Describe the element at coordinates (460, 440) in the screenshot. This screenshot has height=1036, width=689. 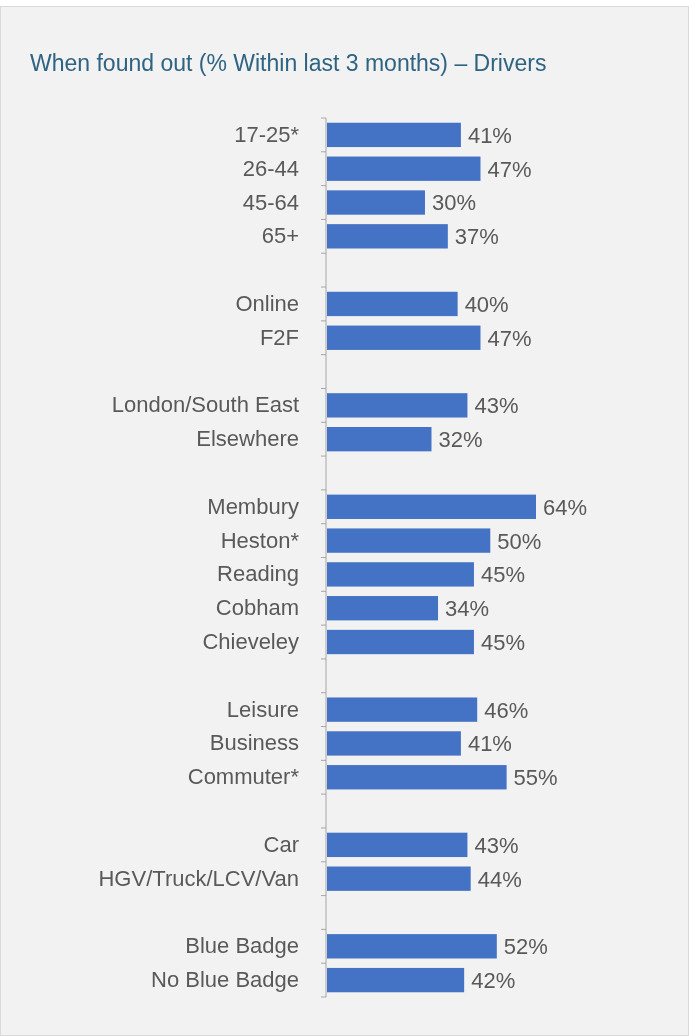
I see `data-label: 32%` at that location.